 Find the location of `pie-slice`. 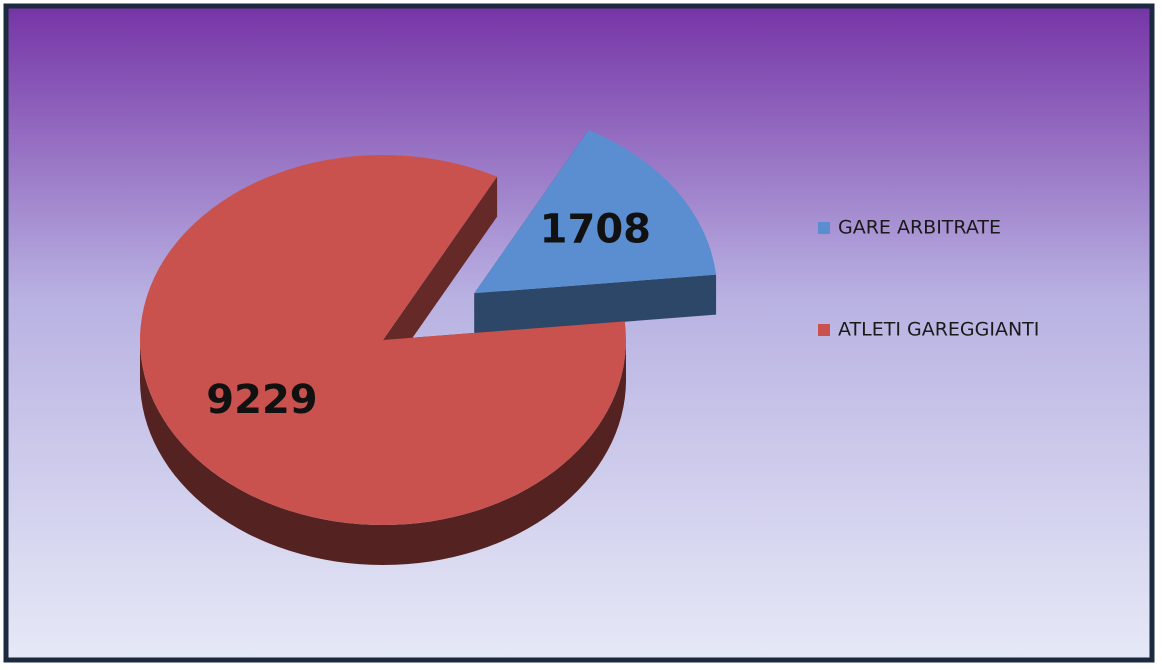

pie-slice is located at coordinates (595, 231).